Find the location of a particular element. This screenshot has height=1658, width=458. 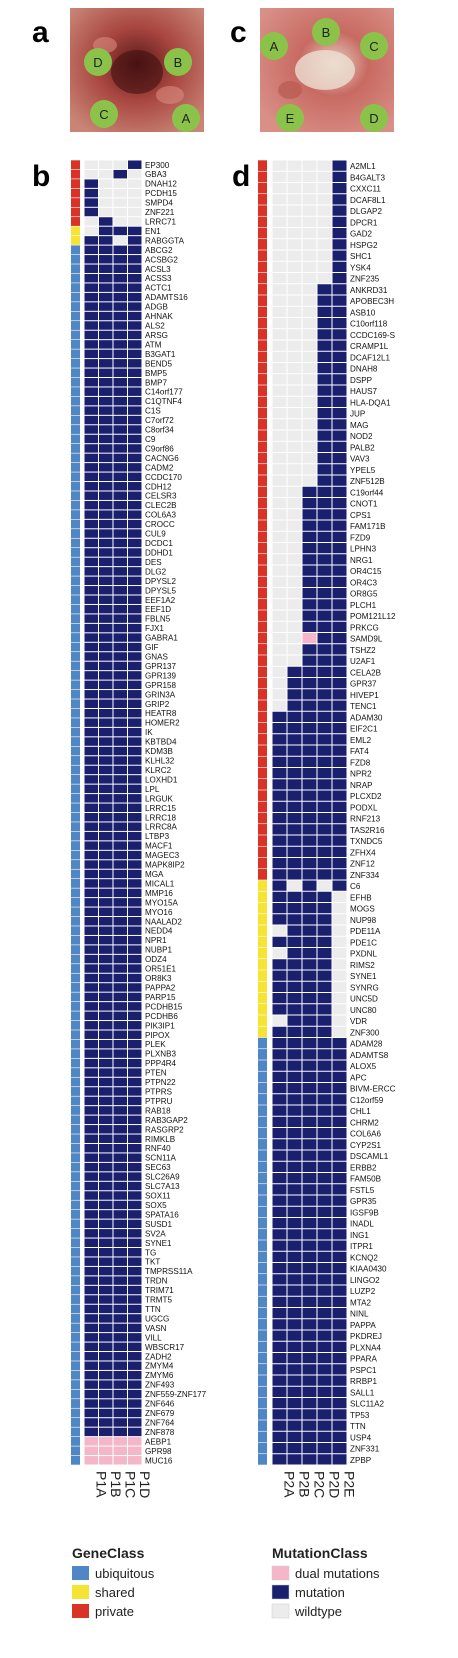

gene-label: YPEL5 is located at coordinates (363, 470).